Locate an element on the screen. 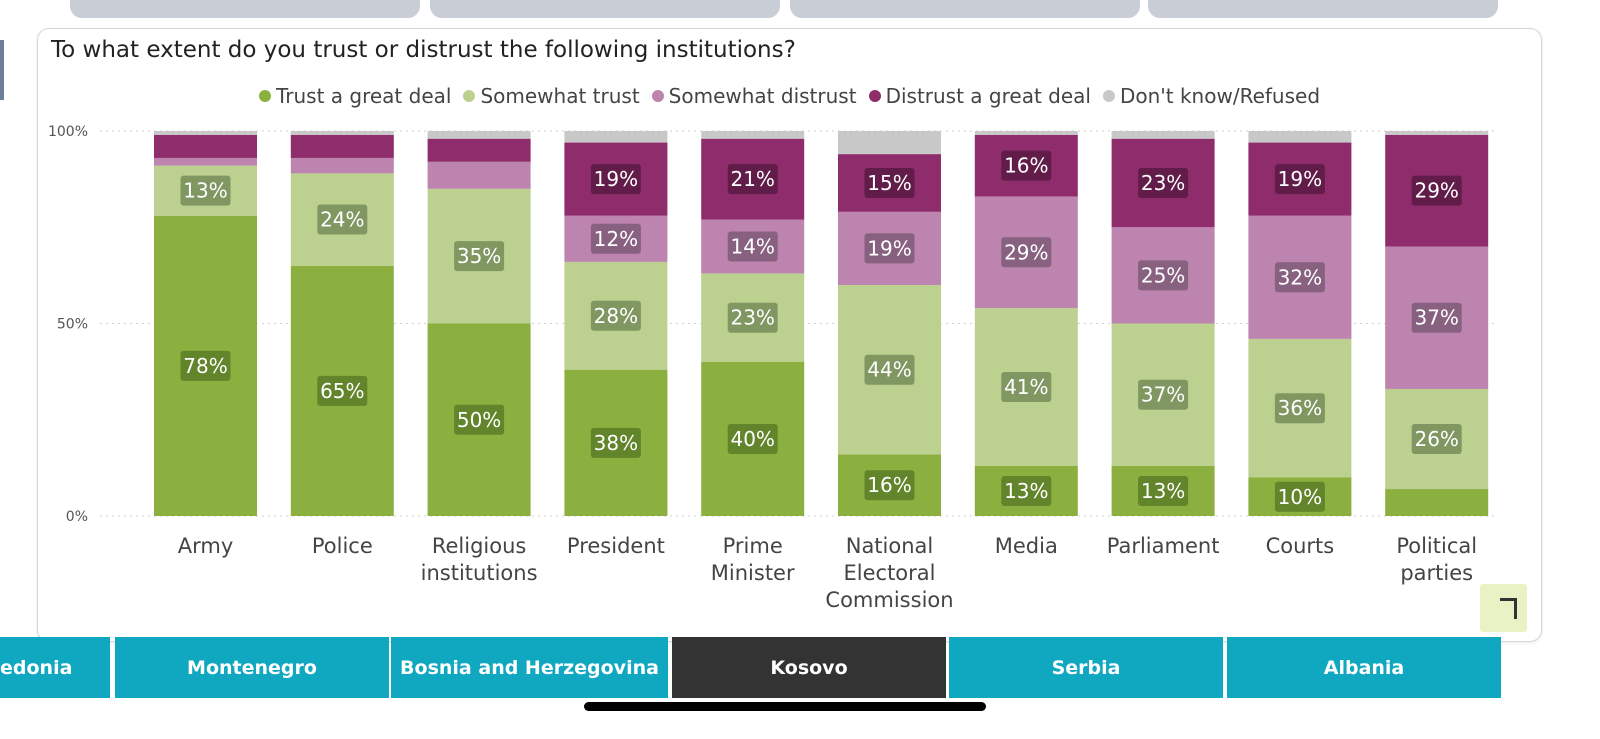 The width and height of the screenshot is (1600, 739). data-label: 41% is located at coordinates (1026, 387).